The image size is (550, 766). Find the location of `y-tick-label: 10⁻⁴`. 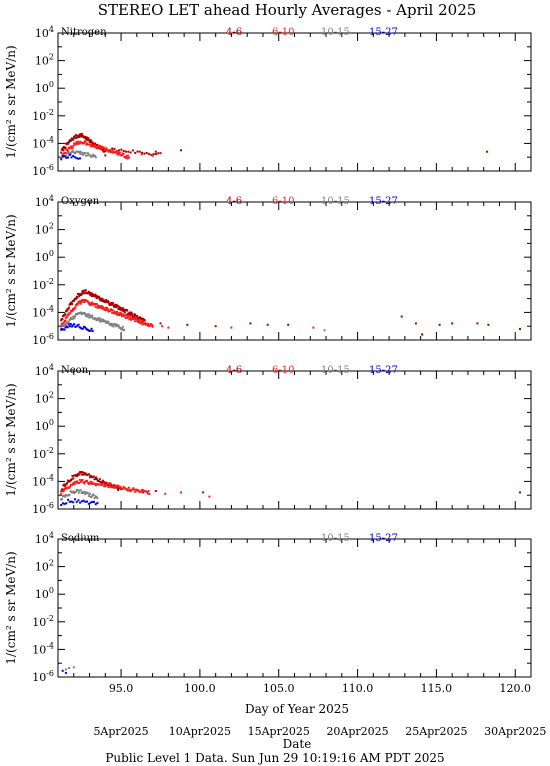

y-tick-label: 10⁻⁴ is located at coordinates (43, 311).